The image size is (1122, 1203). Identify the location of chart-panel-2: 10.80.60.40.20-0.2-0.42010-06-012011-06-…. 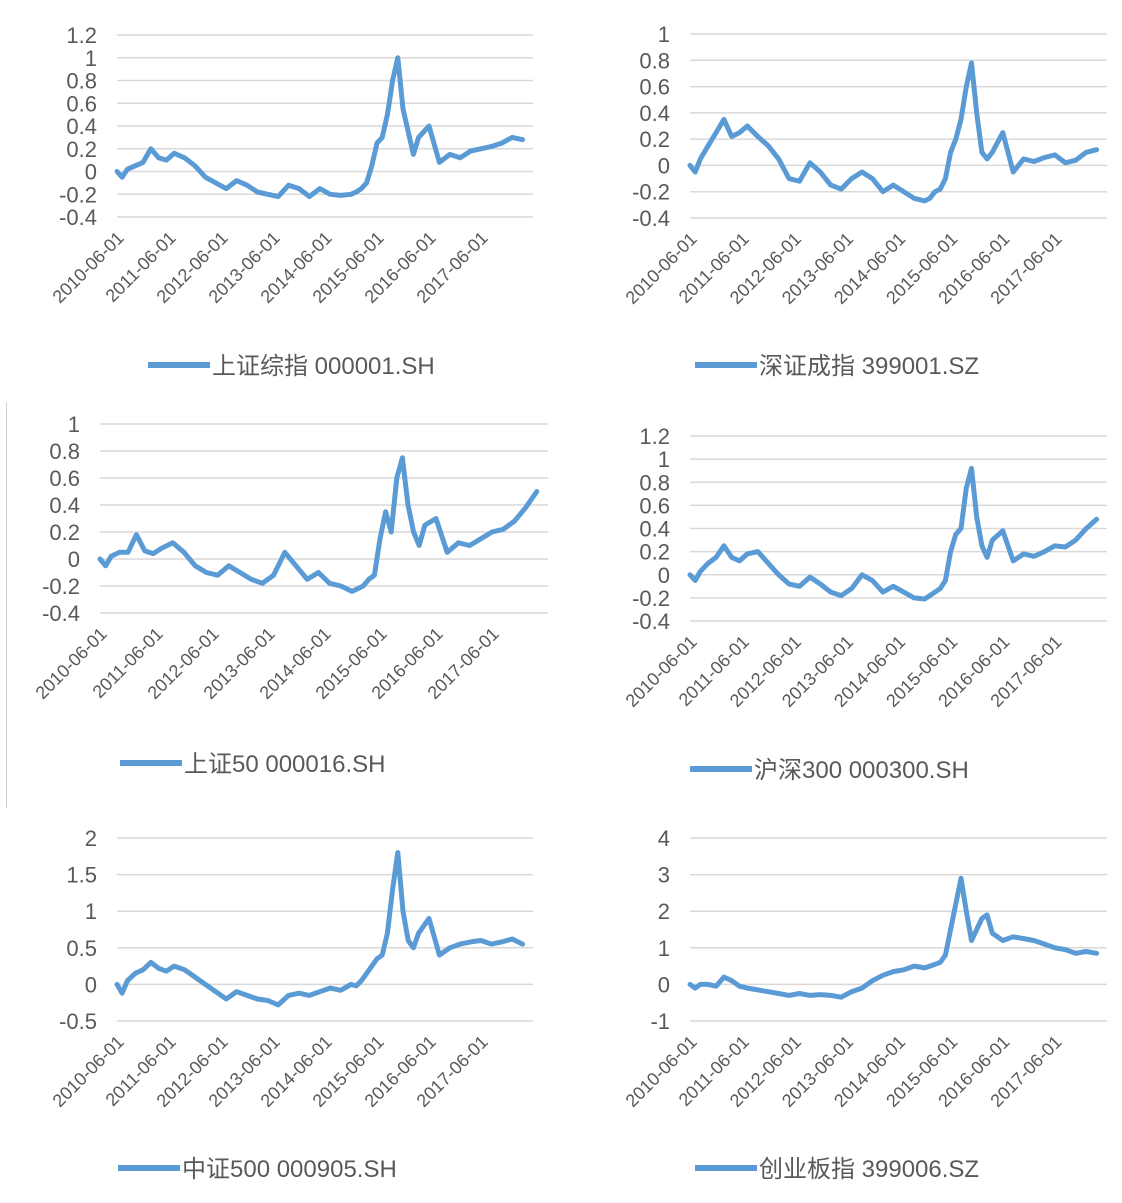
(864, 201).